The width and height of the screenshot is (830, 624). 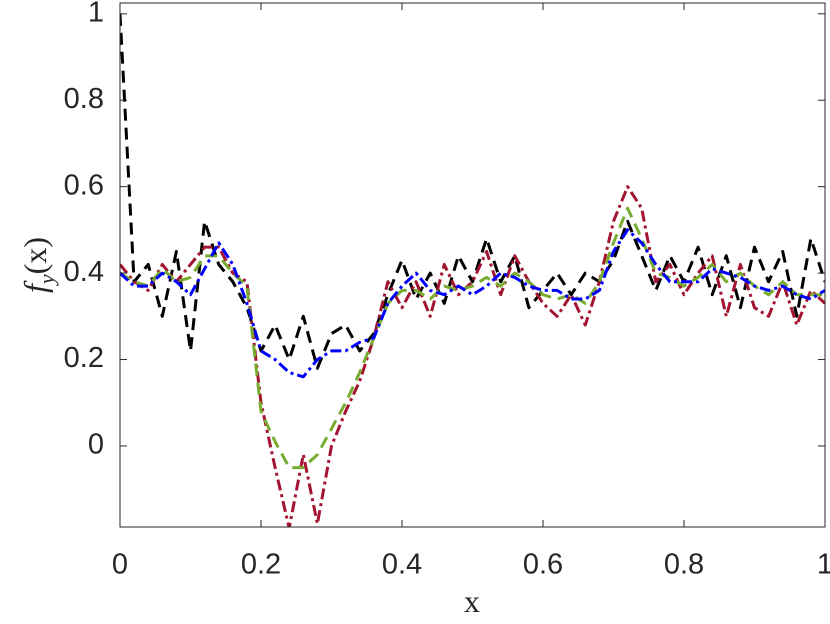 I want to click on x-tick-label: 0.2, so click(x=261, y=565).